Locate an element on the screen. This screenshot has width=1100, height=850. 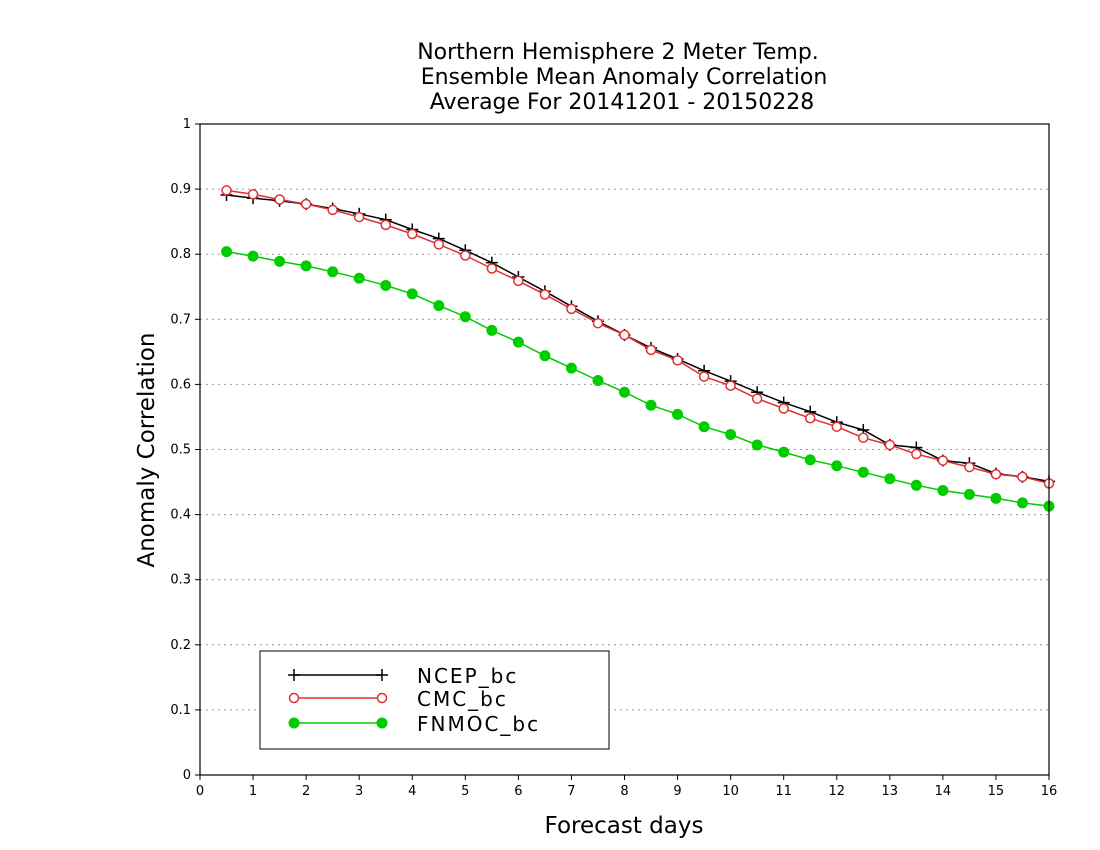
legend-label-cmc: CMC_bc is located at coordinates (462, 699).